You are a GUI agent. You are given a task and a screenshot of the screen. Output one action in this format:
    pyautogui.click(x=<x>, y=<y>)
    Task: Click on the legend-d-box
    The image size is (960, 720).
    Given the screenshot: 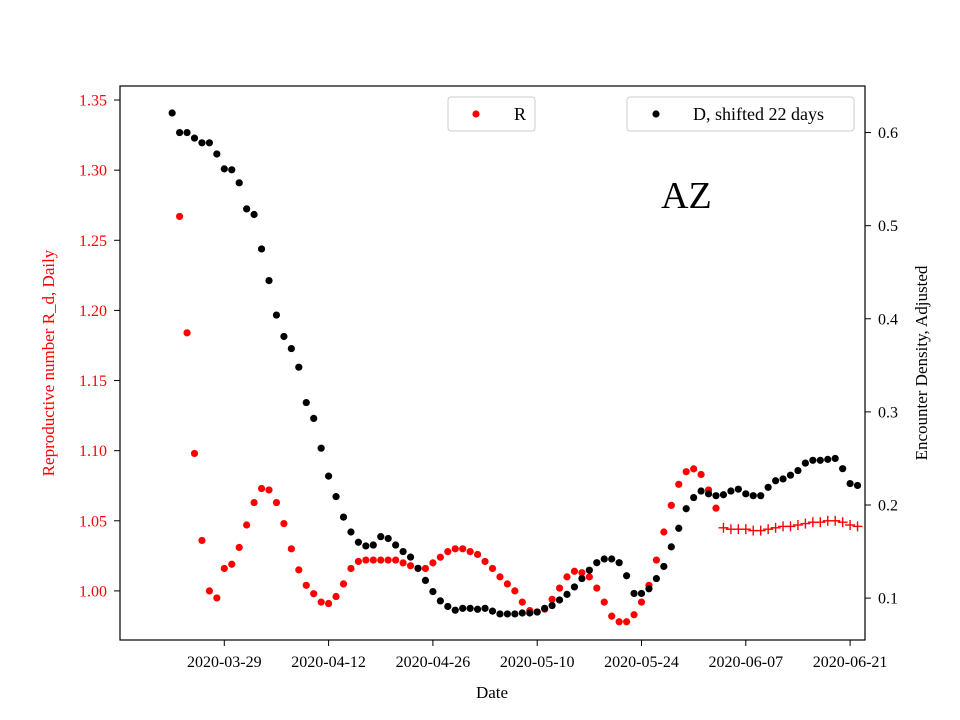 What is the action you would take?
    pyautogui.click(x=740, y=114)
    